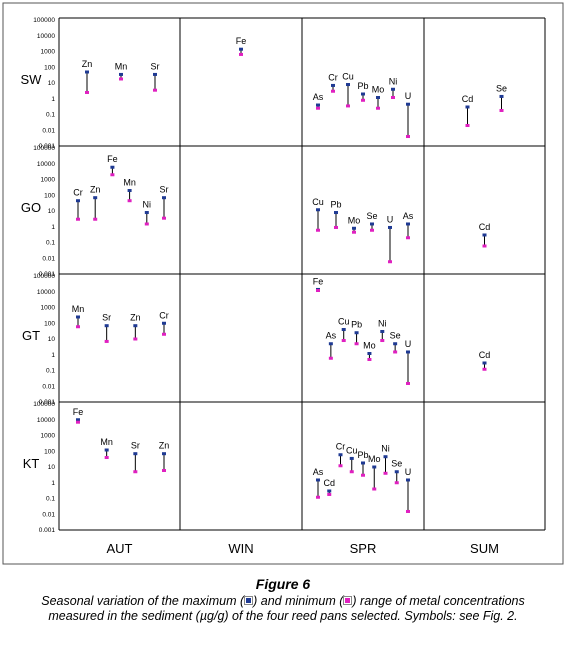  What do you see at coordinates (382, 323) in the screenshot?
I see `point-gt-spr-ni-label: Ni` at bounding box center [382, 323].